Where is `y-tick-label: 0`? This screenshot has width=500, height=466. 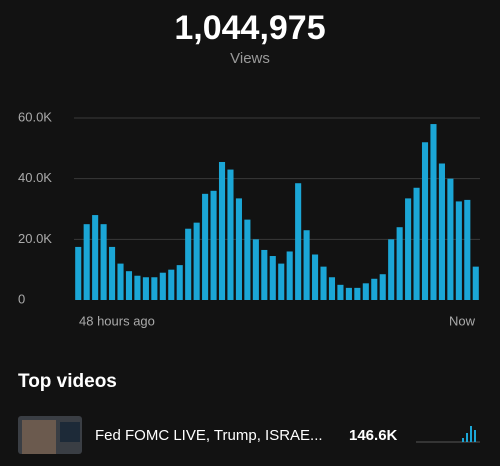
y-tick-label: 0 is located at coordinates (21, 298).